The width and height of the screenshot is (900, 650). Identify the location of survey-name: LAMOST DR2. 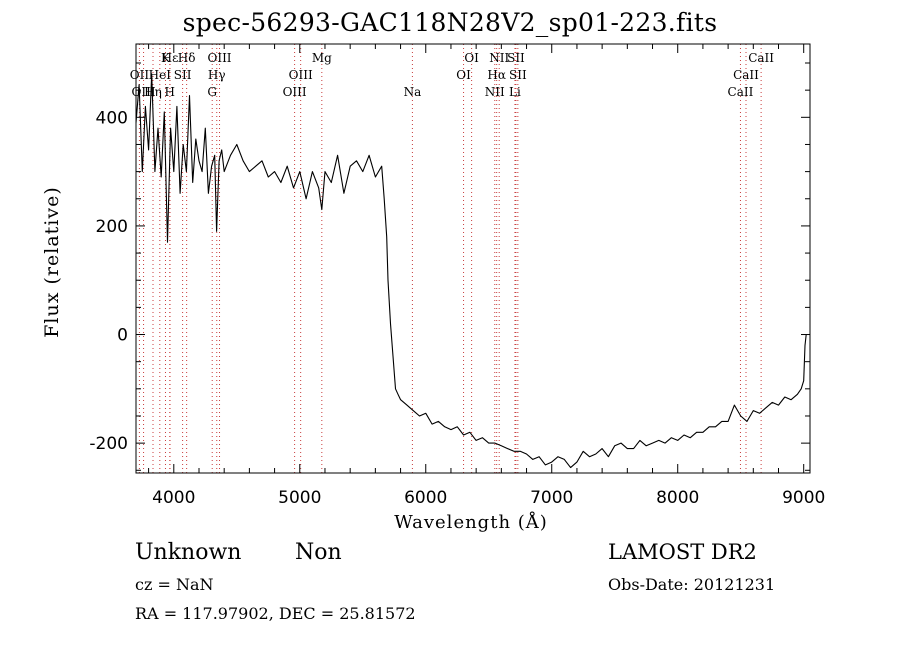
(682, 552).